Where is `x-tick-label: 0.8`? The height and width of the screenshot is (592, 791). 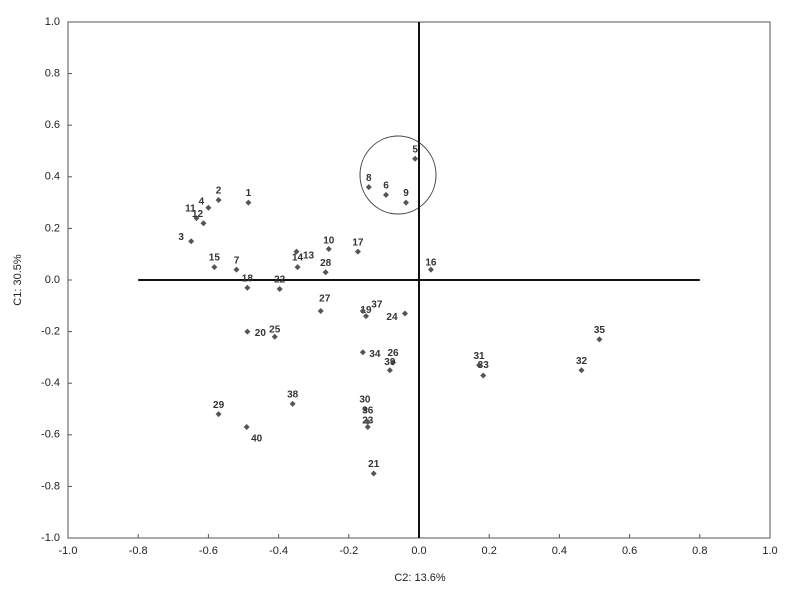 x-tick-label: 0.8 is located at coordinates (699, 551).